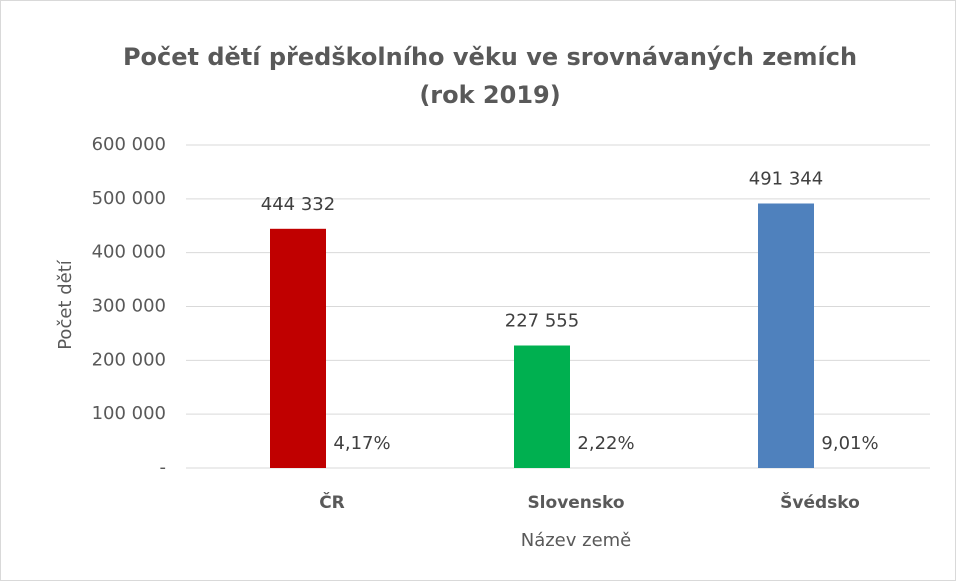  I want to click on x-tick-label: ČR, so click(332, 502).